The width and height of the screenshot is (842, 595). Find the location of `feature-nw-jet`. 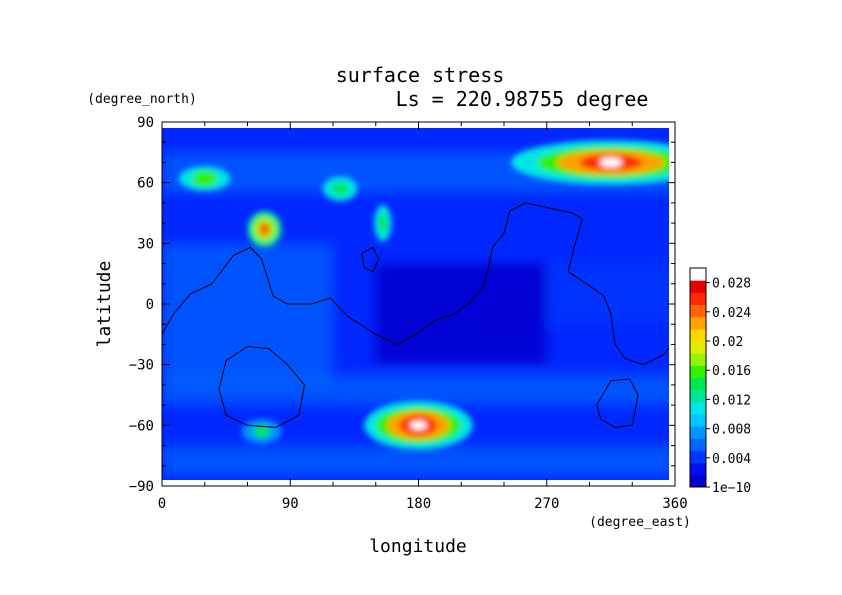

feature-nw-jet is located at coordinates (204, 178).